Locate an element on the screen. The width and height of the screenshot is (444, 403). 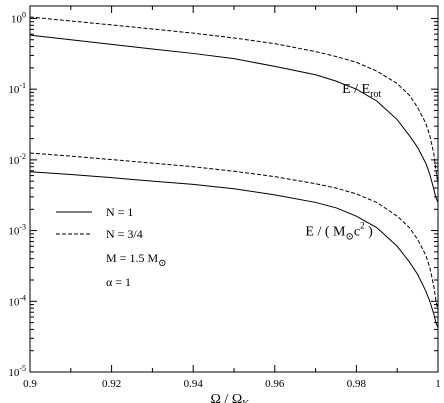
y-tick-label: 10⁰ is located at coordinates (18, 17).